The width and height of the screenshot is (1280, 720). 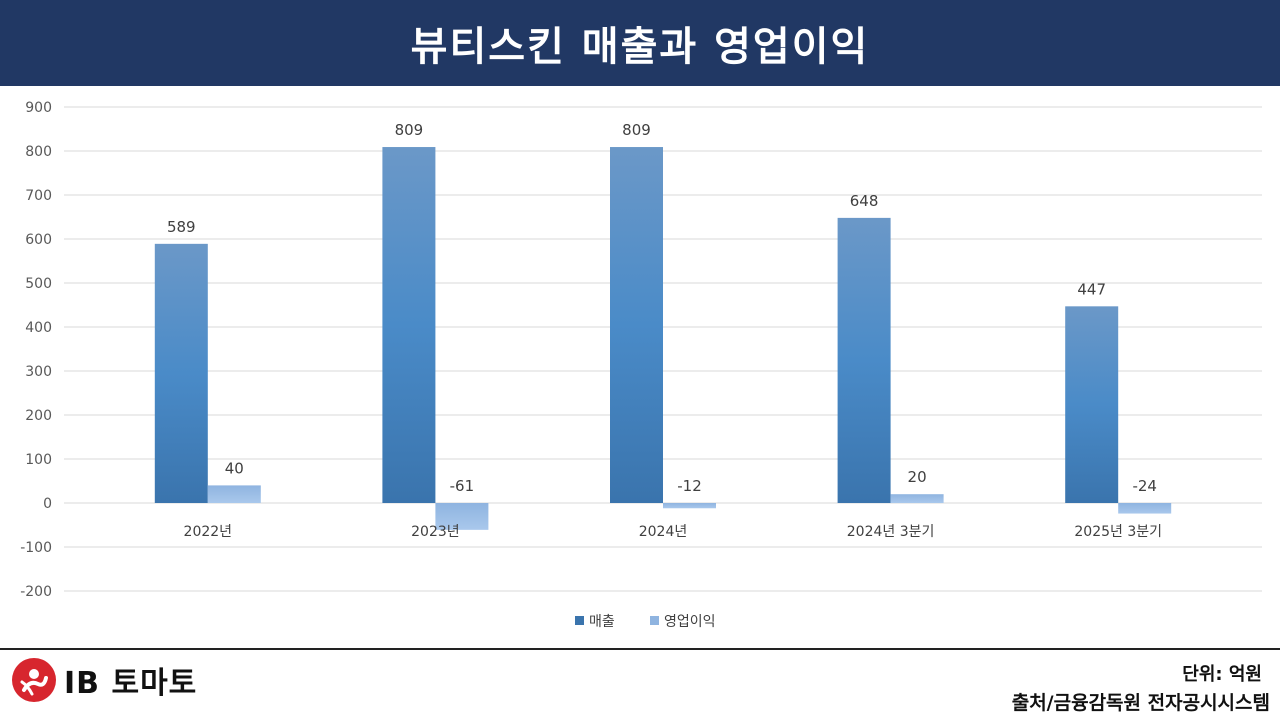 I want to click on y-tick-label: 400, so click(x=38, y=328).